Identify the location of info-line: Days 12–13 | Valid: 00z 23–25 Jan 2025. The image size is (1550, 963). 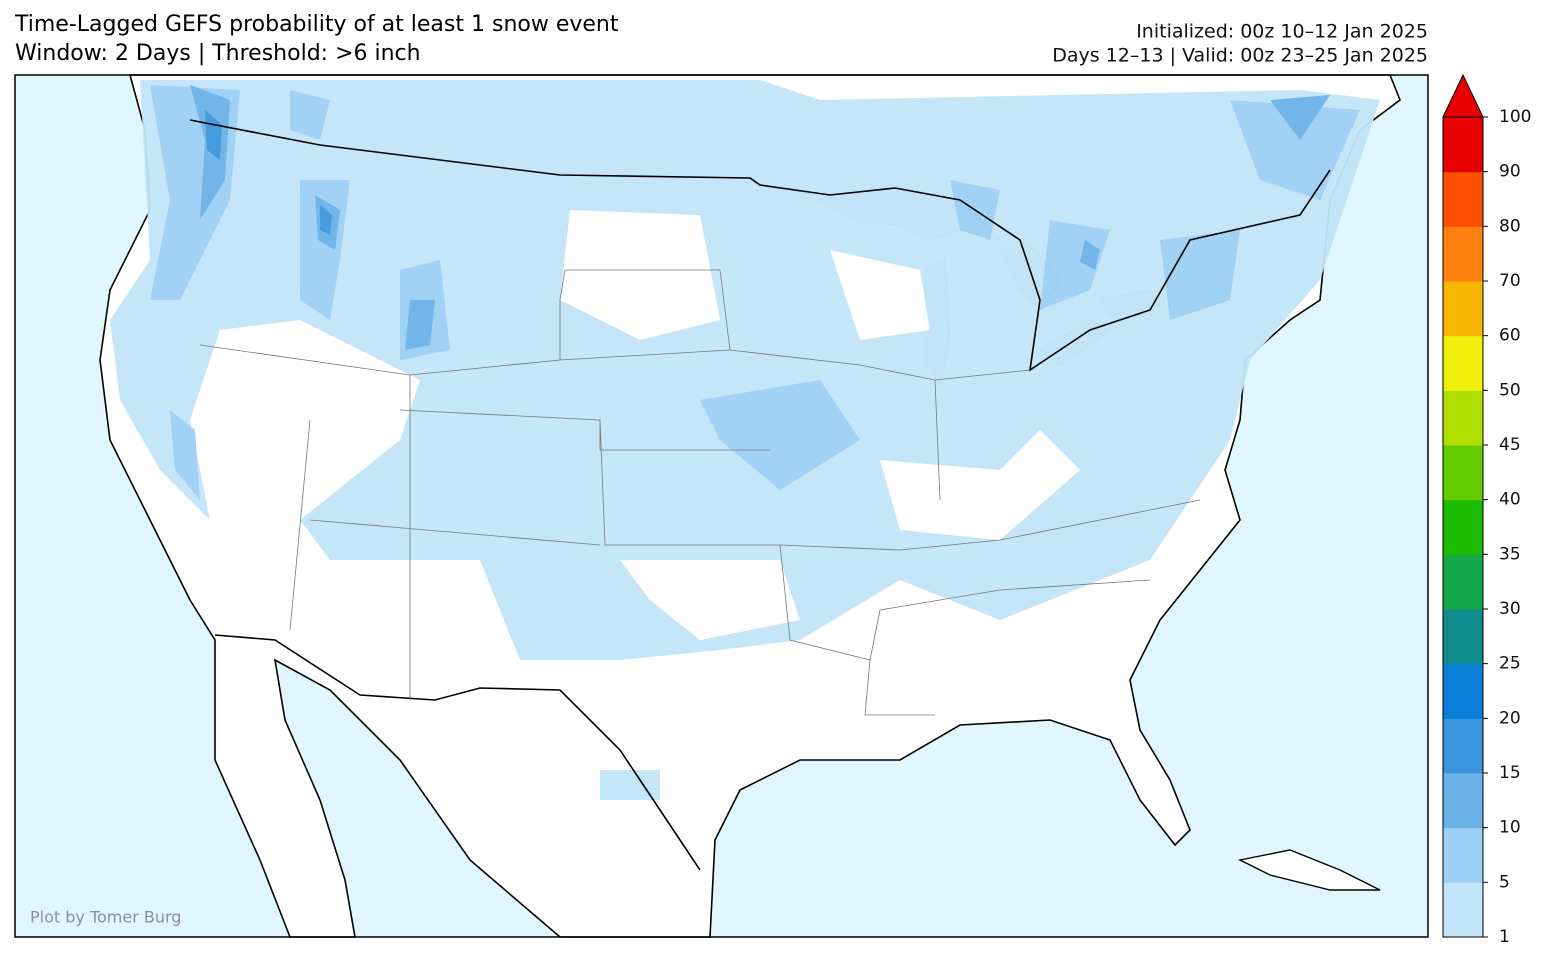
(1240, 56).